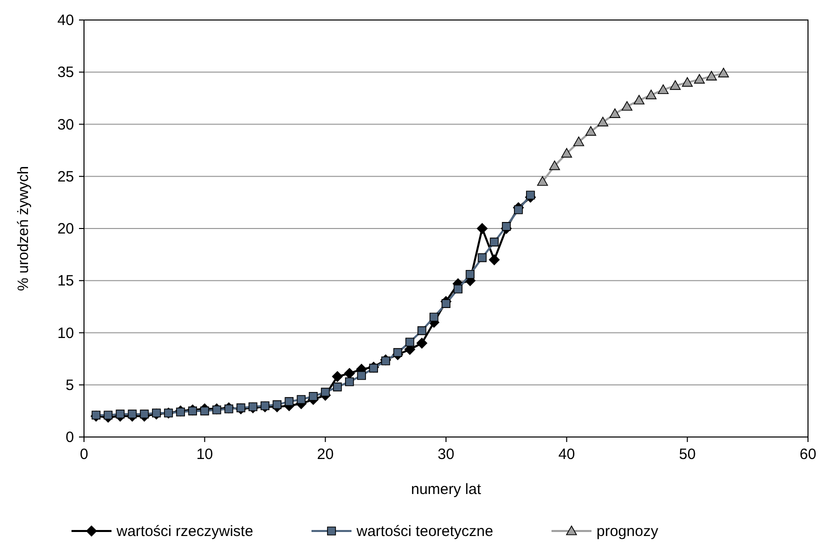 The height and width of the screenshot is (548, 823). I want to click on x-tick-label: 10, so click(205, 454).